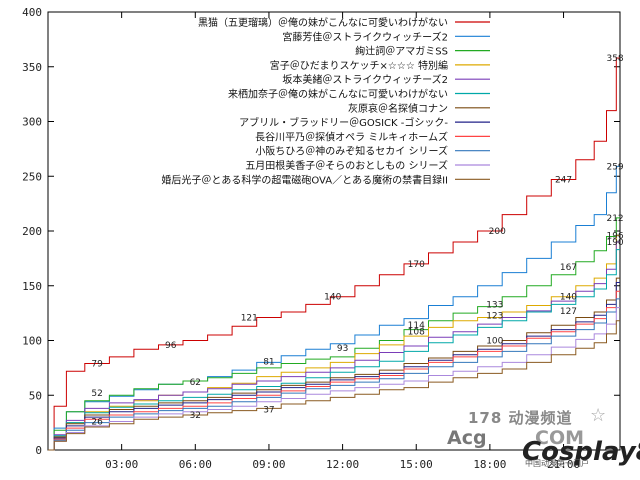 The image size is (640, 480). Describe the element at coordinates (351, 136) in the screenshot. I see `legend-entry-label: 長谷川平乃＠探偵オペラ ミルキィホームズ` at that location.